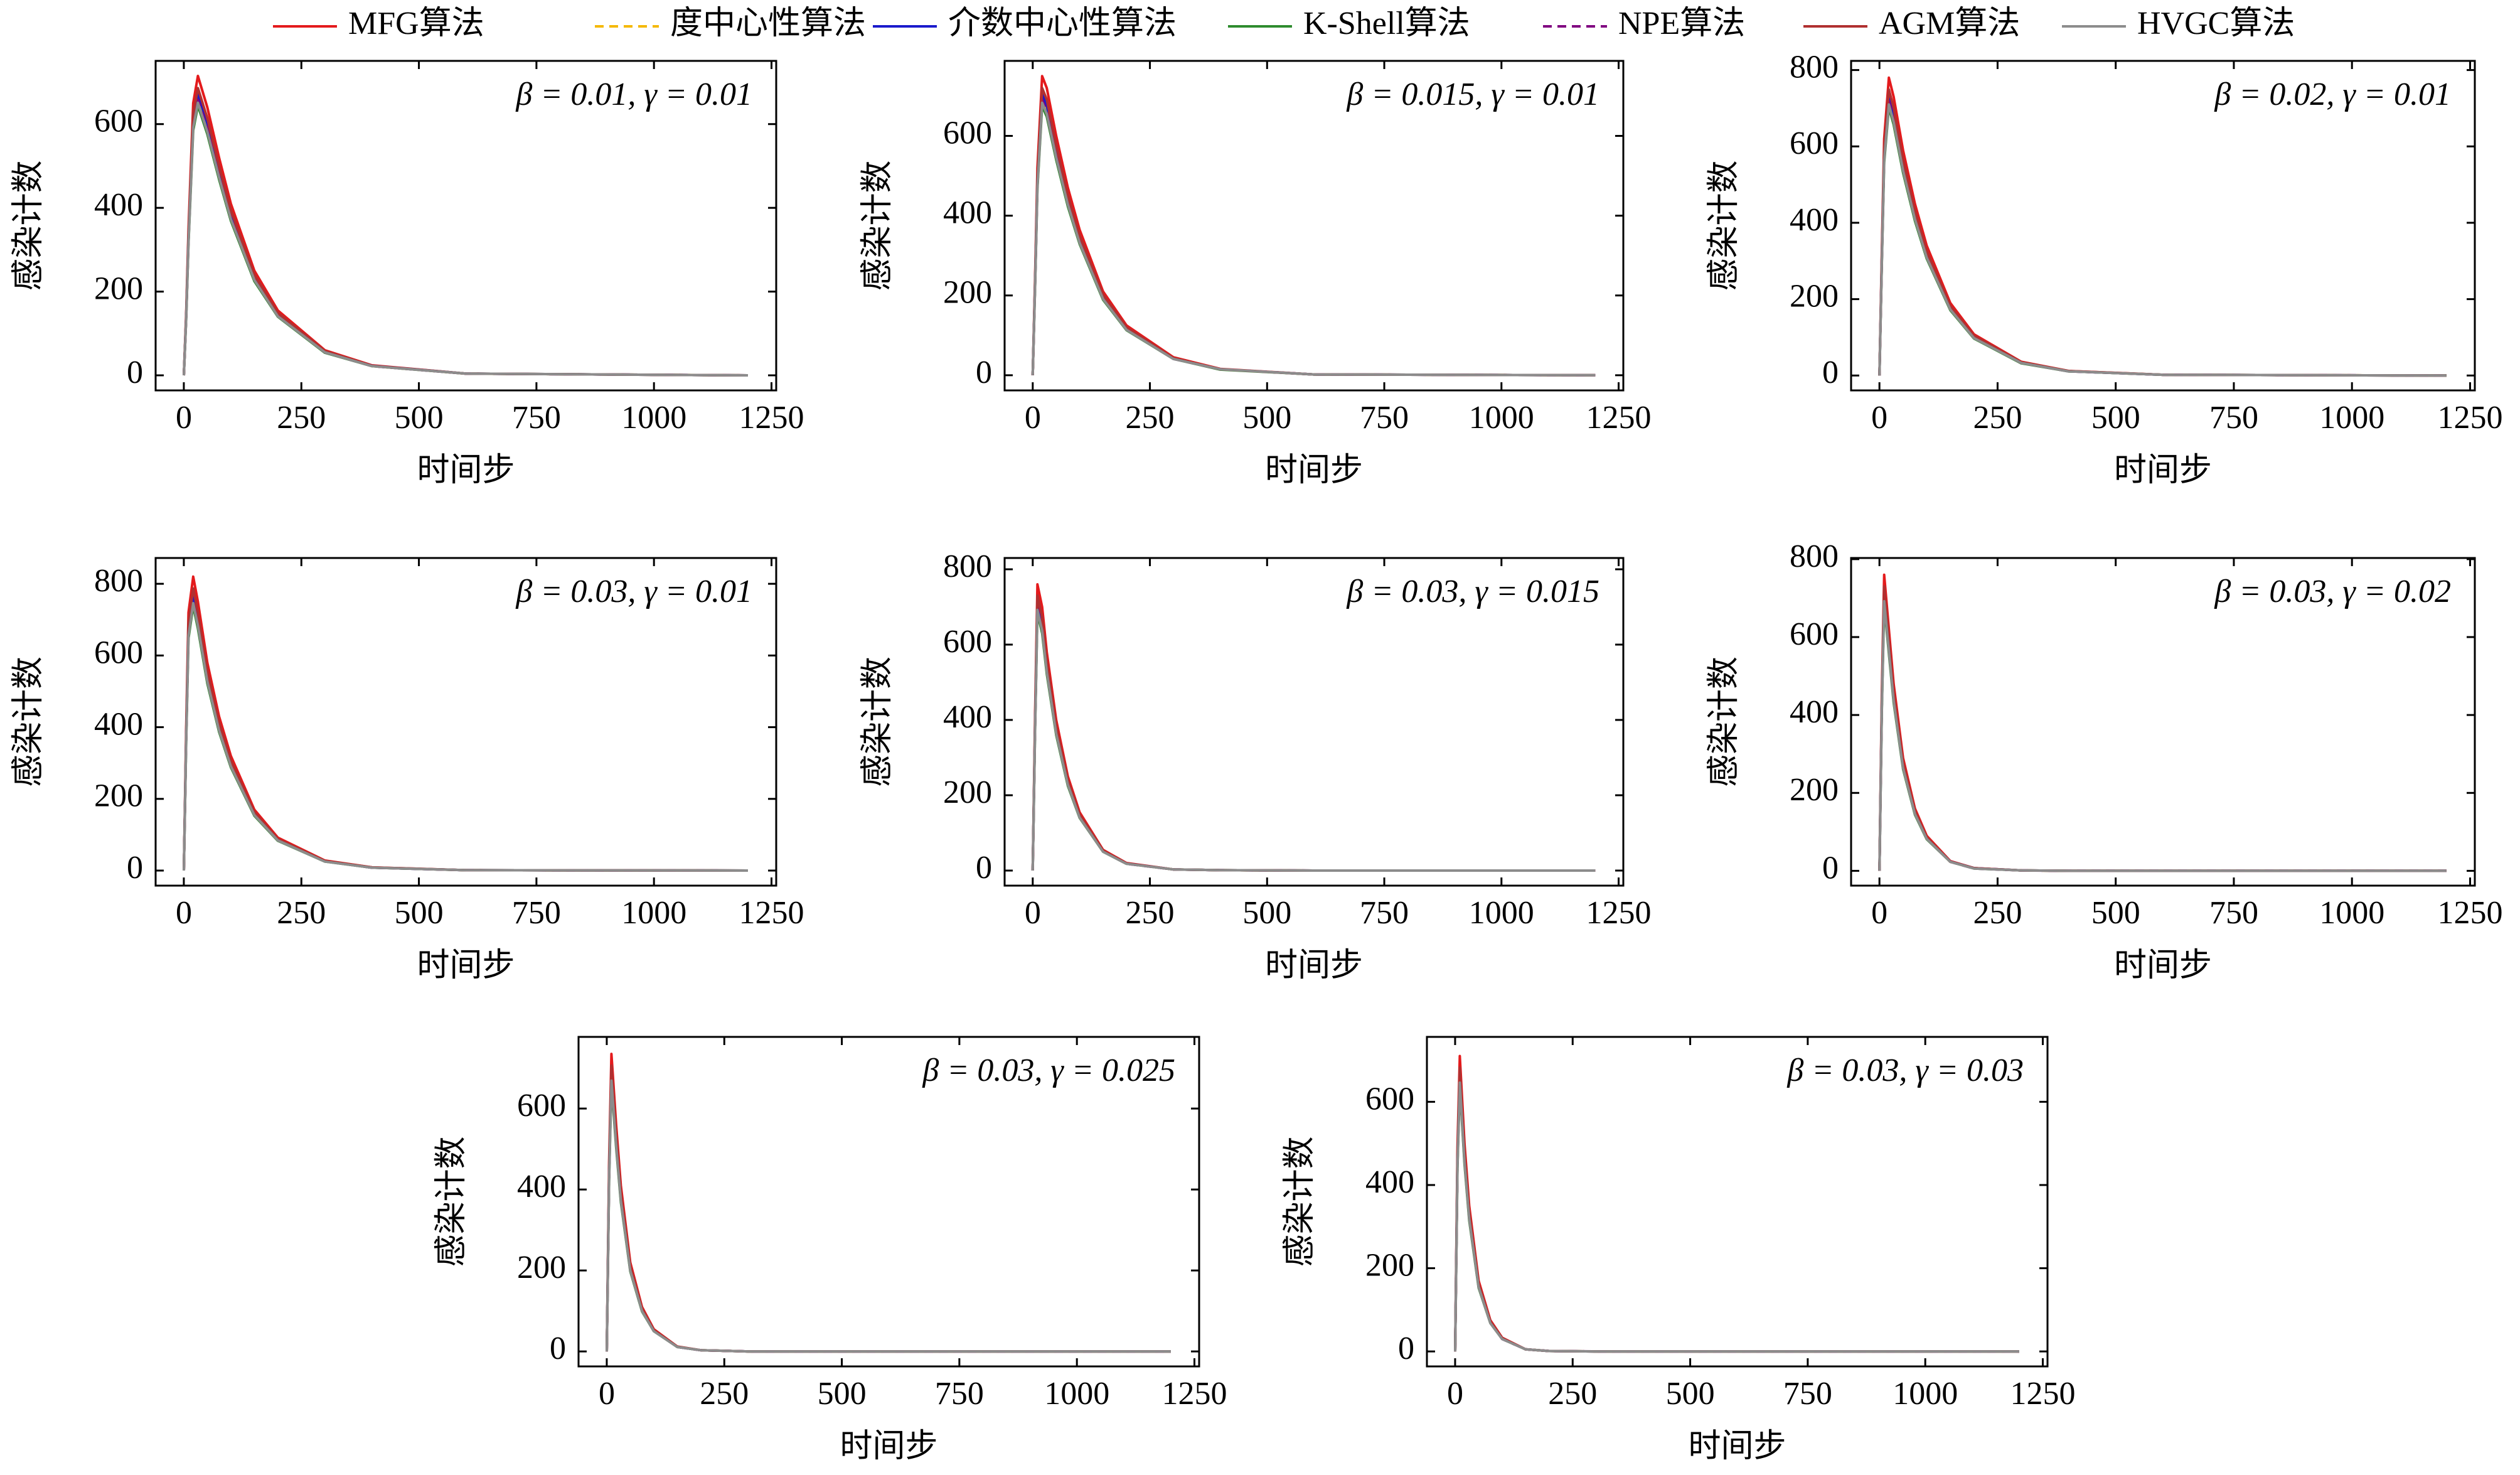 The image size is (2520, 1475). Describe the element at coordinates (1949, 23) in the screenshot. I see `legend-label: AGM算法` at that location.